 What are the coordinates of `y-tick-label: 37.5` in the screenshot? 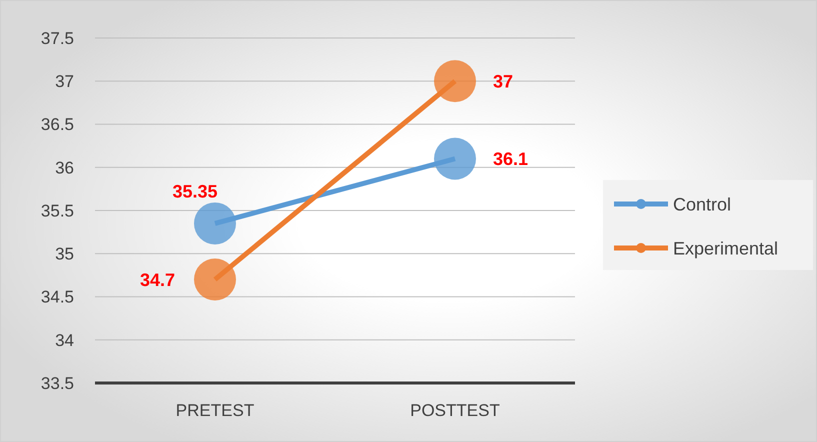 It's located at (57, 38).